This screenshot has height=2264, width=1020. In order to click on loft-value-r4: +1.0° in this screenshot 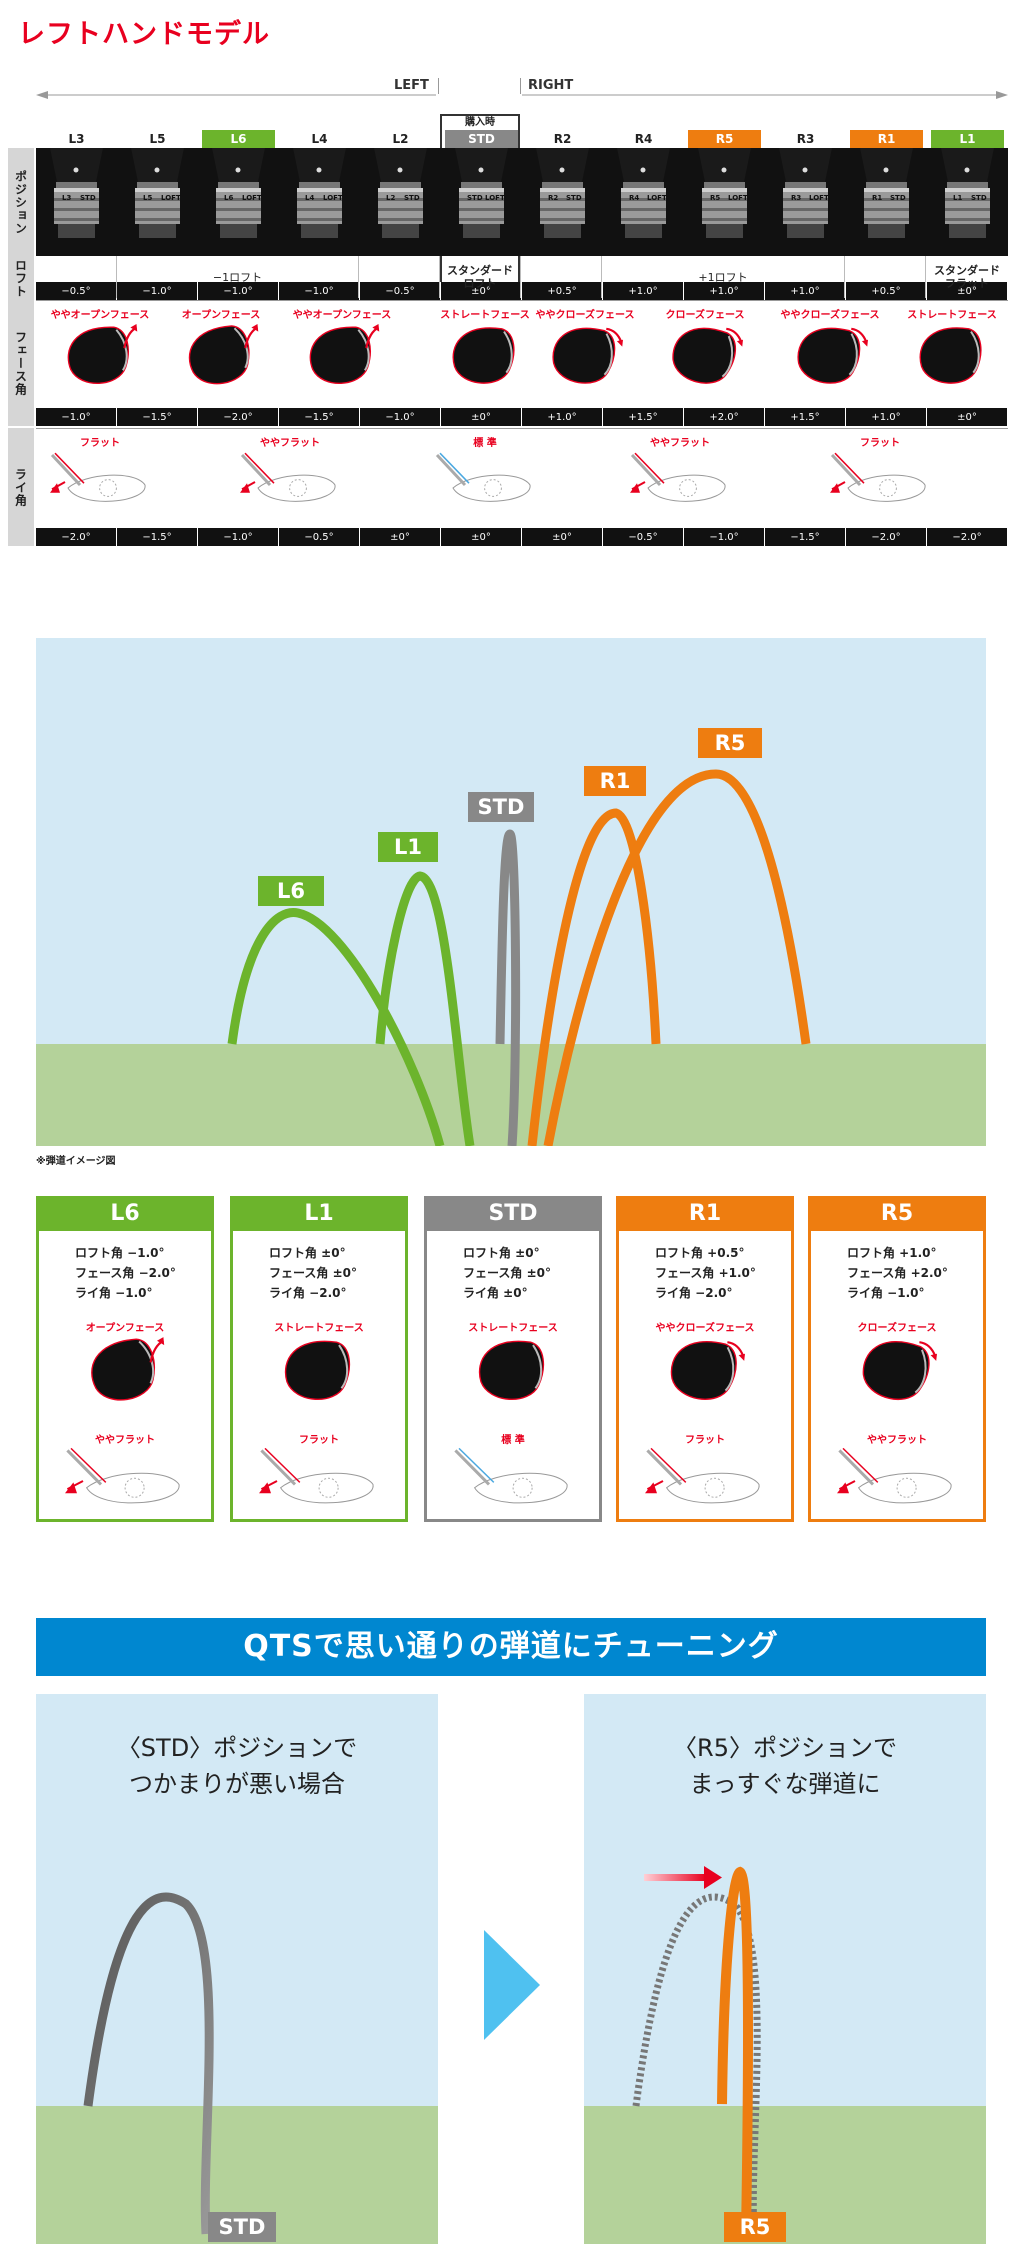, I will do `click(643, 291)`.